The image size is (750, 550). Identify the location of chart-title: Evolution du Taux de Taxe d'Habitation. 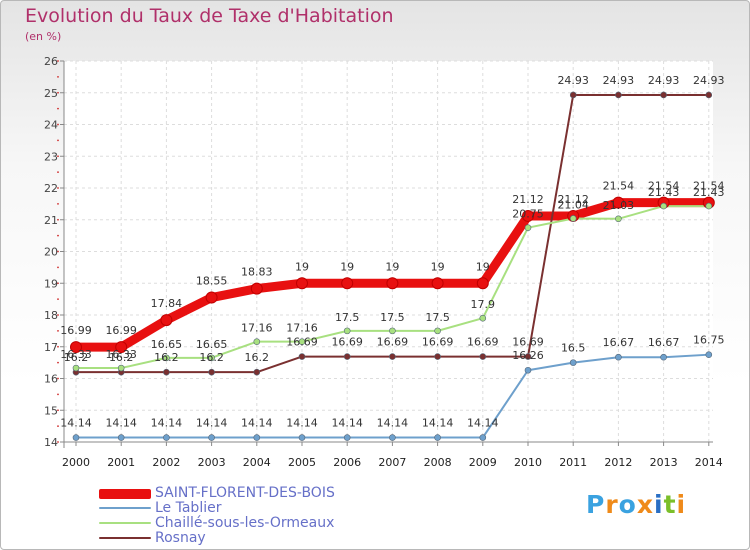
(209, 16).